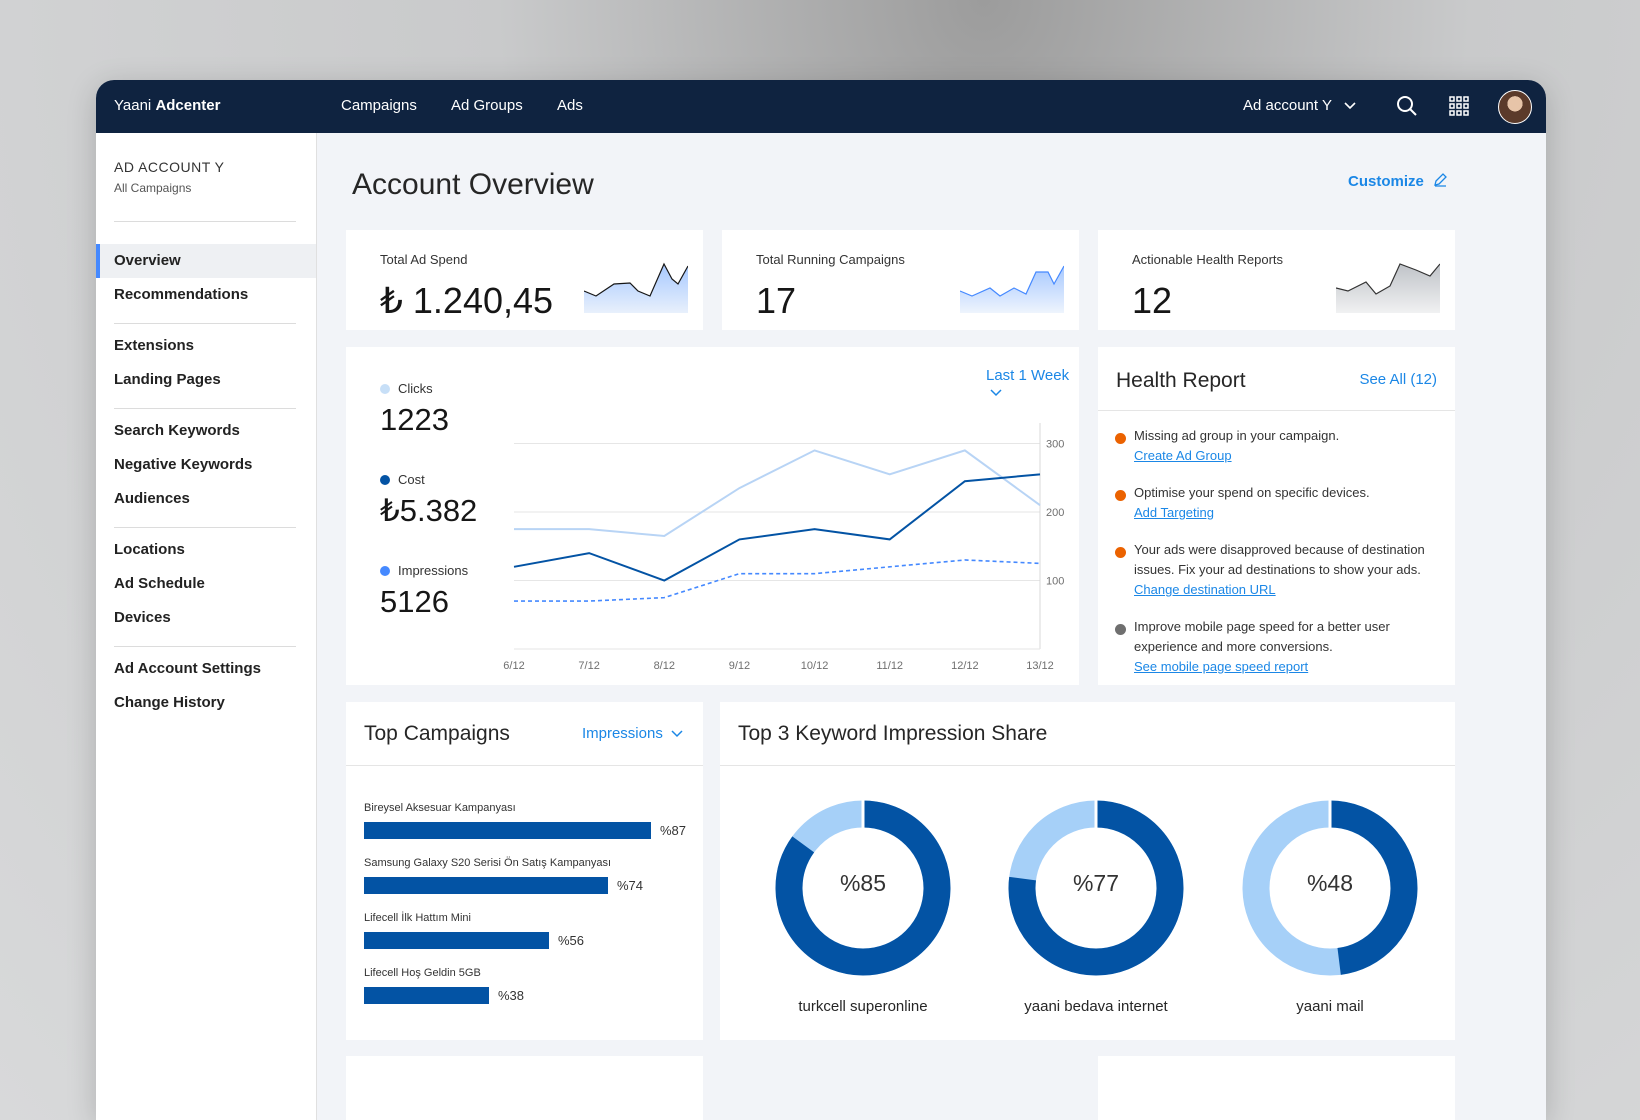 This screenshot has height=1120, width=1640. What do you see at coordinates (739, 666) in the screenshot?
I see `x-tick-label: 9/12` at bounding box center [739, 666].